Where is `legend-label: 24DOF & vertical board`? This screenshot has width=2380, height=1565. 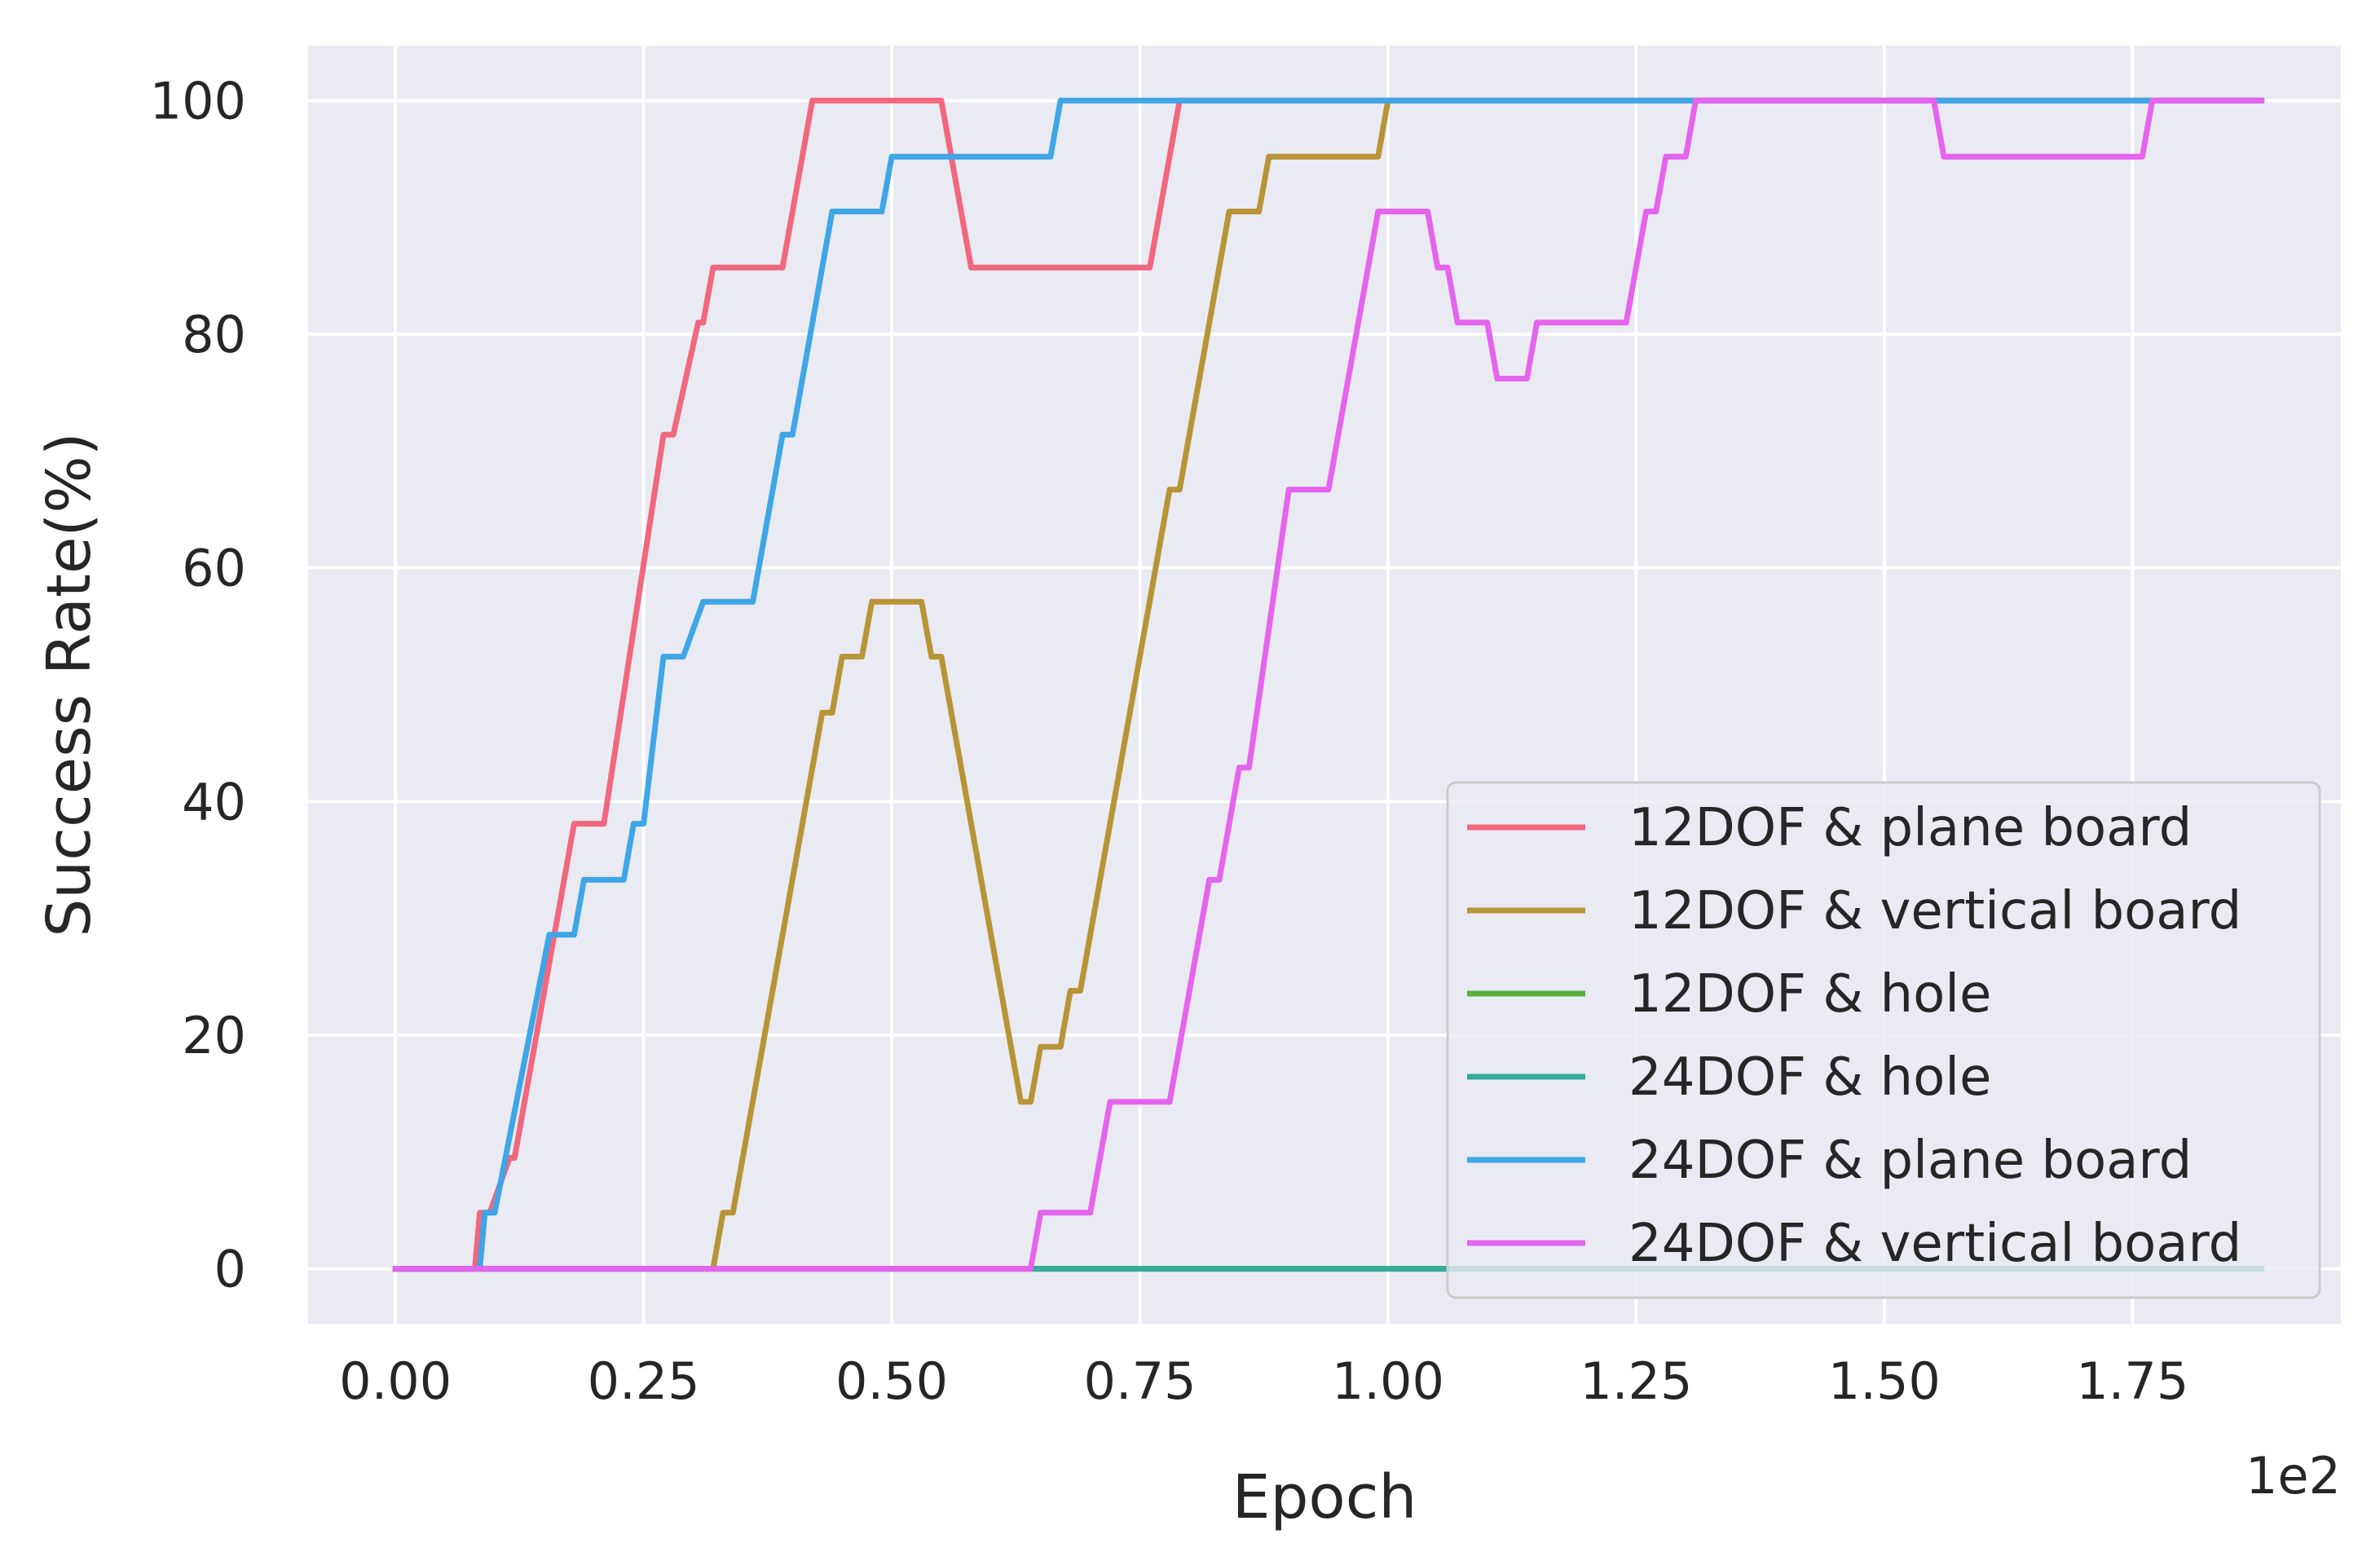 legend-label: 24DOF & vertical board is located at coordinates (1935, 1244).